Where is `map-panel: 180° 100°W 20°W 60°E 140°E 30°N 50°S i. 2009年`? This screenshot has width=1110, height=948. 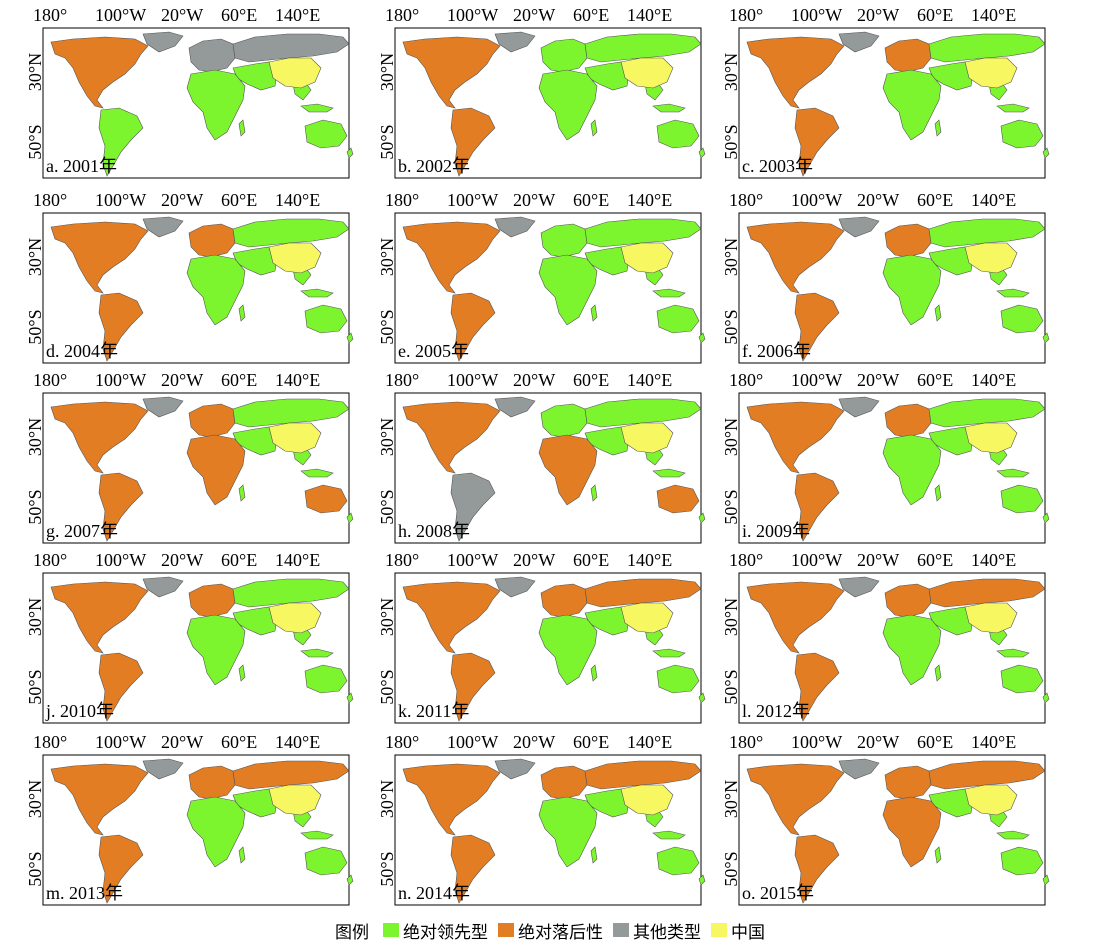 map-panel: 180° 100°W 20°W 60°E 140°E 30°N 50°S i. 2009年 is located at coordinates (894, 456).